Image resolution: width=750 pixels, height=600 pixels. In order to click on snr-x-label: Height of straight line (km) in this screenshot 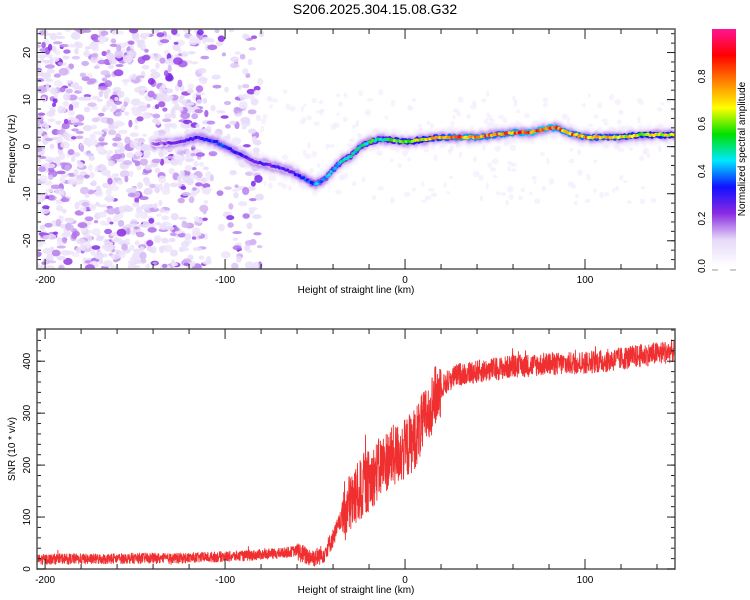, I will do `click(356, 590)`.